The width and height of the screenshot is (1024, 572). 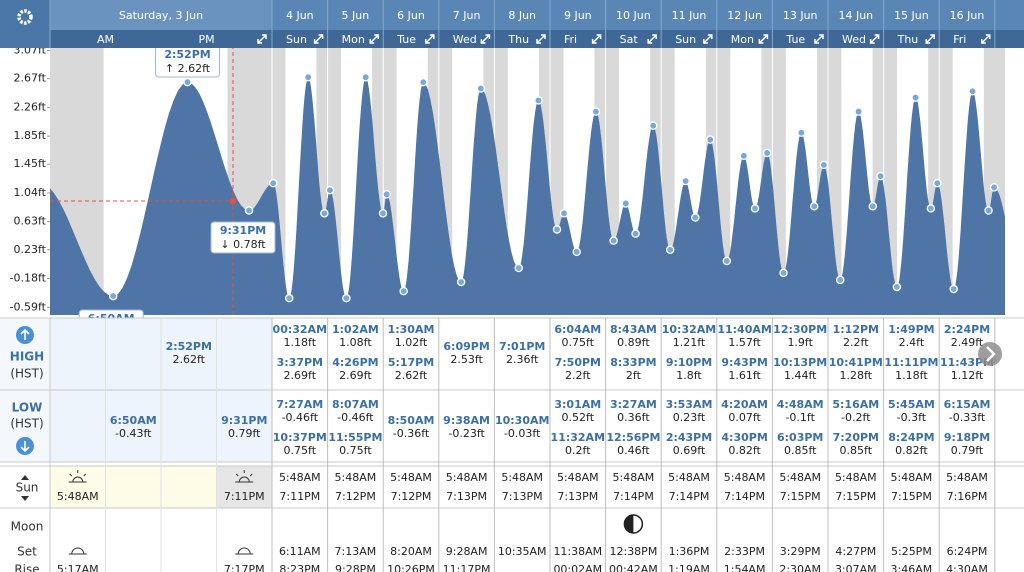 What do you see at coordinates (689, 450) in the screenshot?
I see `tide-height: 0.69ft` at bounding box center [689, 450].